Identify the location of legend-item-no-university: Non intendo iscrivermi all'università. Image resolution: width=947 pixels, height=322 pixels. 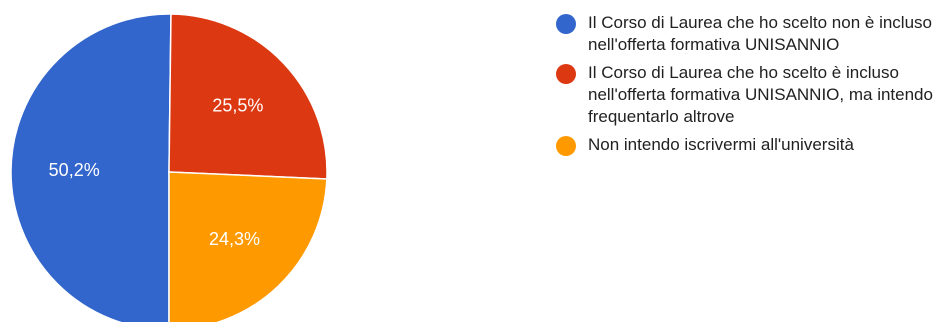
(751, 145).